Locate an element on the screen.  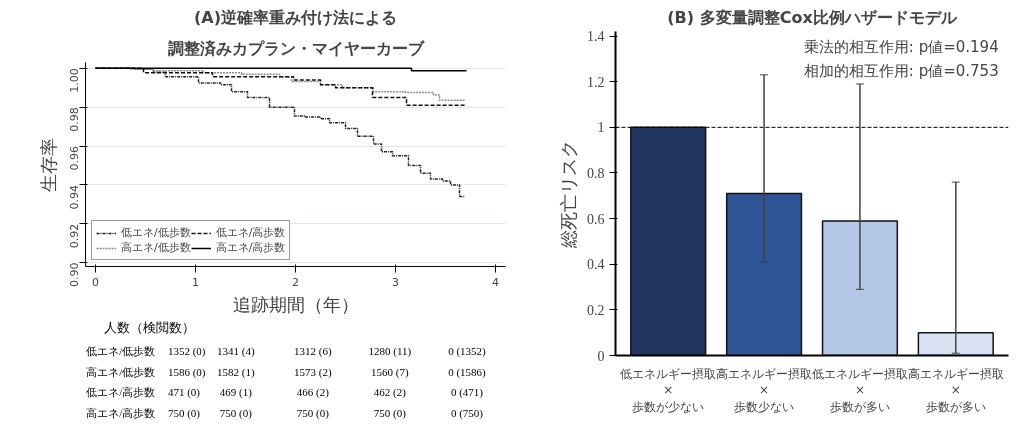
annotation: 乗法的相互作用: p値=0.194 is located at coordinates (901, 46).